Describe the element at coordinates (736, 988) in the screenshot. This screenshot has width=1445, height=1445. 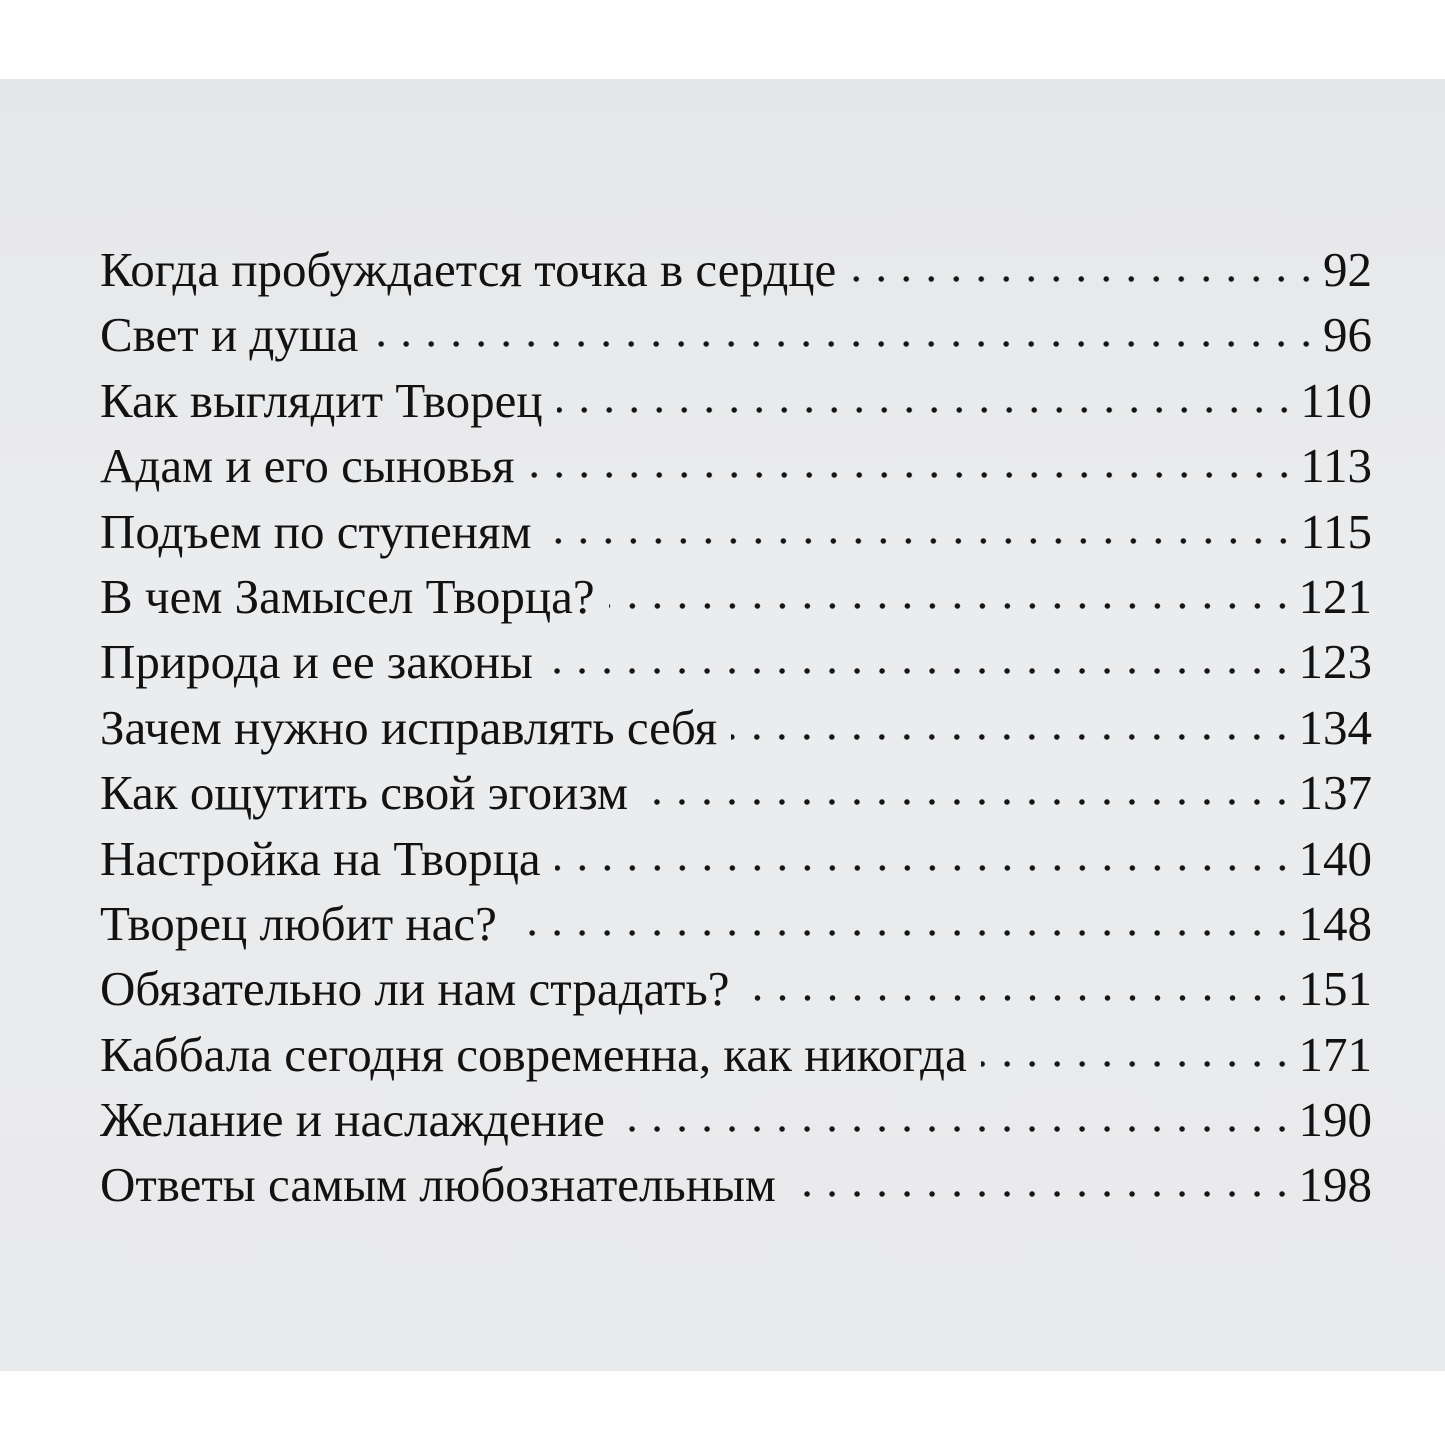
I see `toc-entry: Обязательно ли нам страдать? 151` at that location.